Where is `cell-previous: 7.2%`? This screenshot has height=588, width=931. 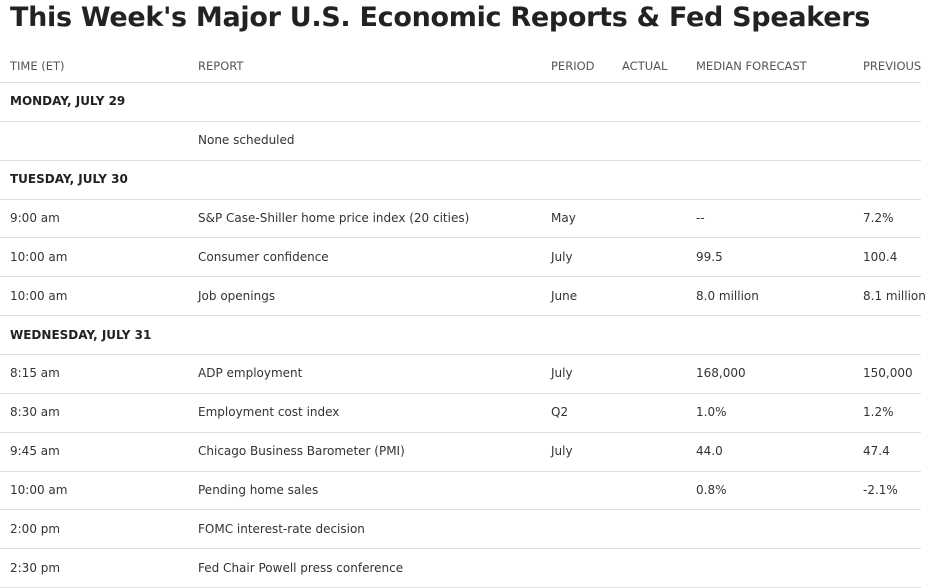 cell-previous: 7.2% is located at coordinates (878, 217).